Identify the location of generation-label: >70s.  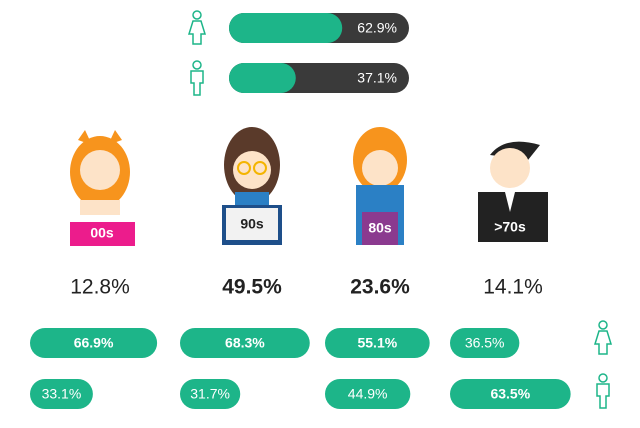
(510, 227).